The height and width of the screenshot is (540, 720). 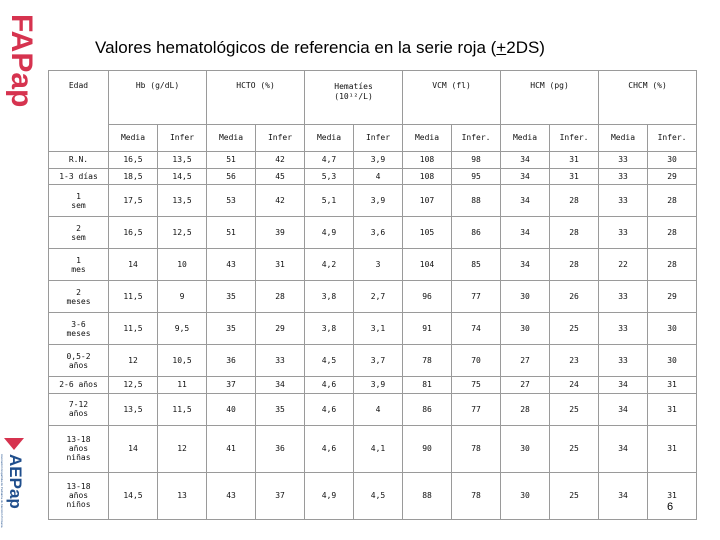 What do you see at coordinates (329, 448) in the screenshot?
I see `table-cell: 4,6` at bounding box center [329, 448].